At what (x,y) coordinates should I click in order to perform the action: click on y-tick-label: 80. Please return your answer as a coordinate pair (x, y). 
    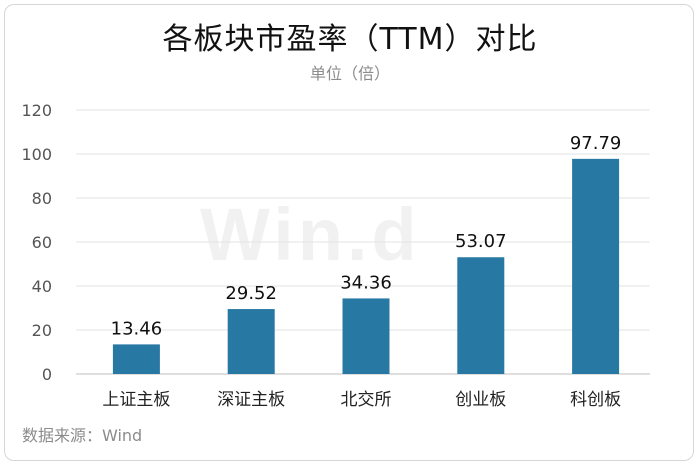
    Looking at the image, I should click on (42, 198).